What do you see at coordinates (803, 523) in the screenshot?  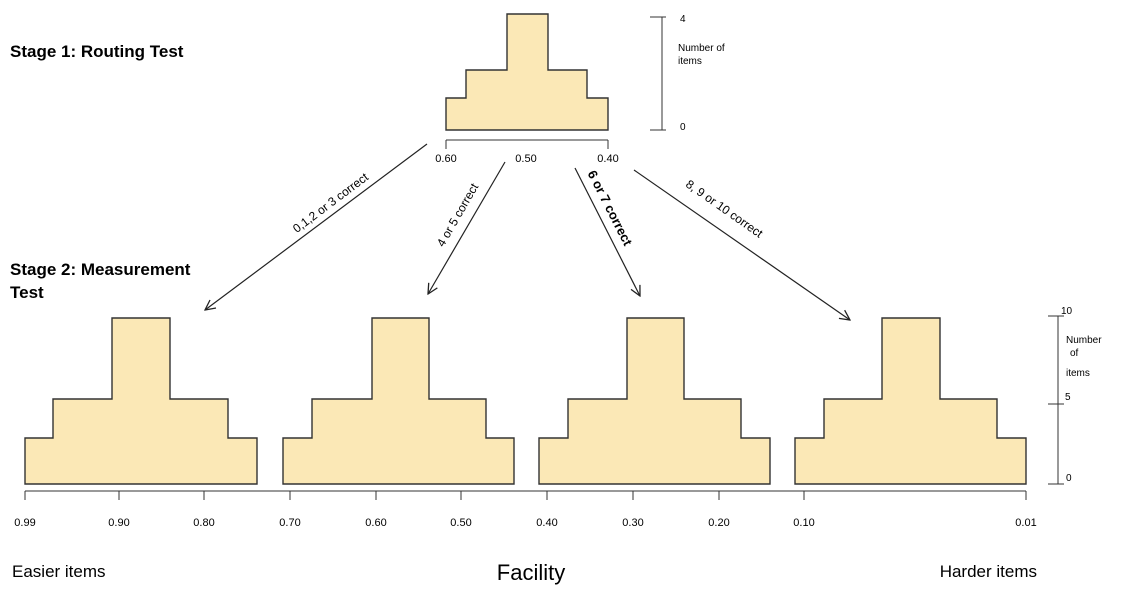 I see `facility-axis-label: 0.10` at bounding box center [803, 523].